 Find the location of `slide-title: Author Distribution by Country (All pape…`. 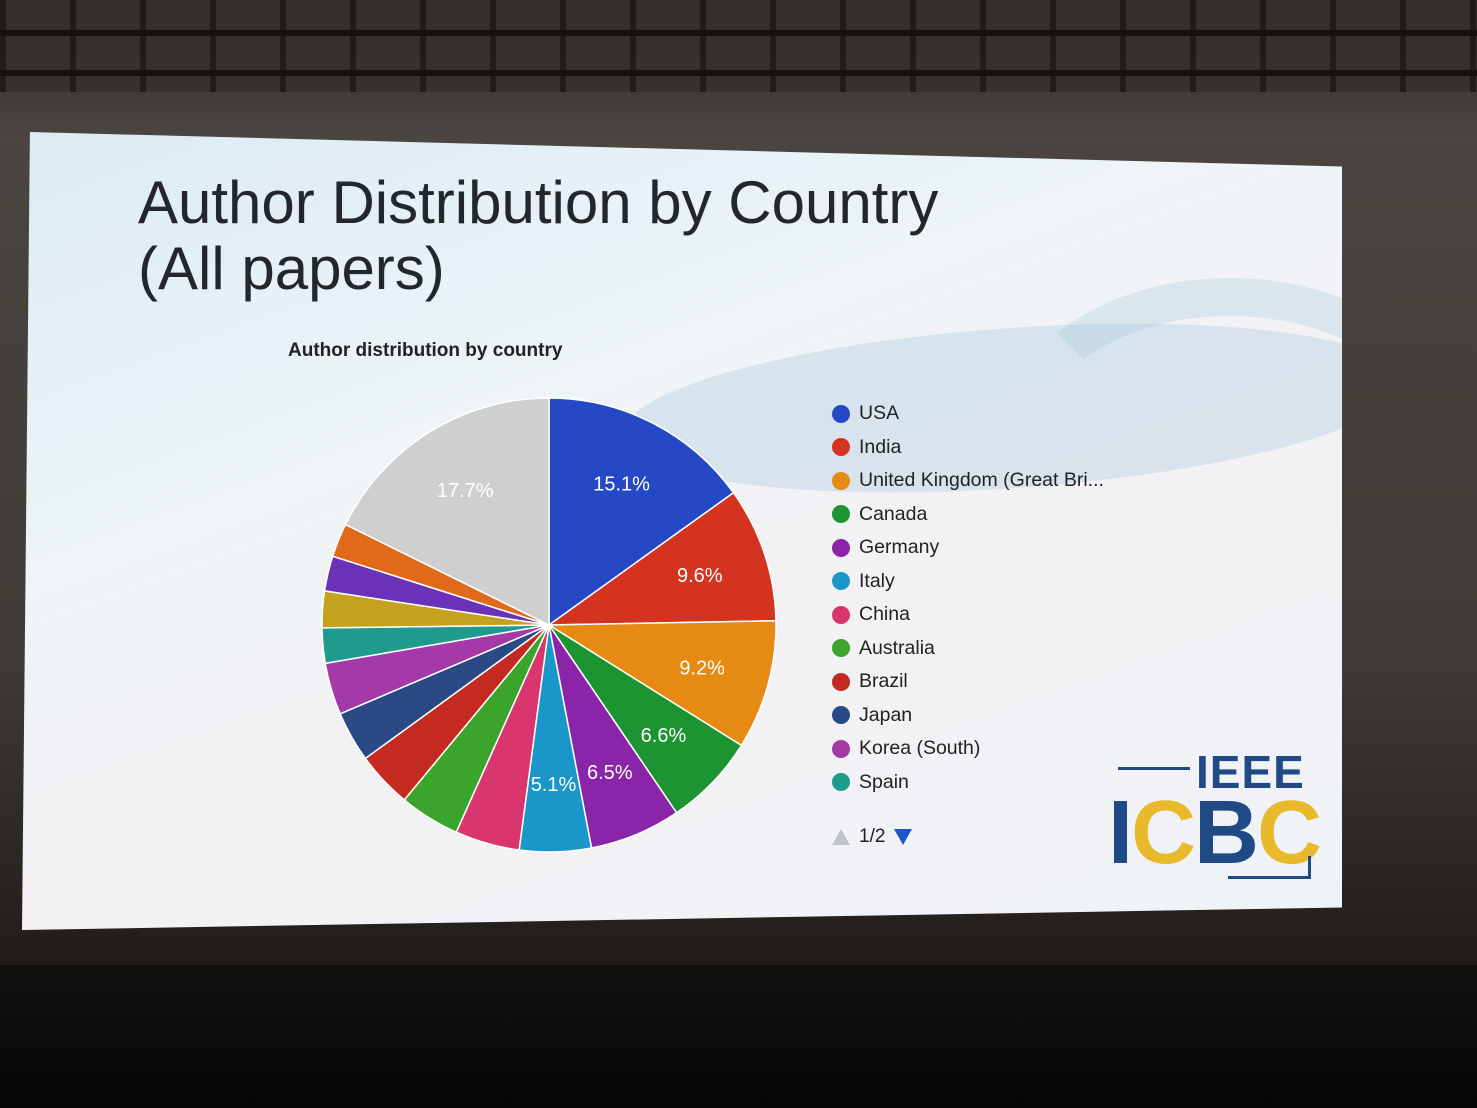

slide-title: Author Distribution by Country (All pape… is located at coordinates (588, 236).